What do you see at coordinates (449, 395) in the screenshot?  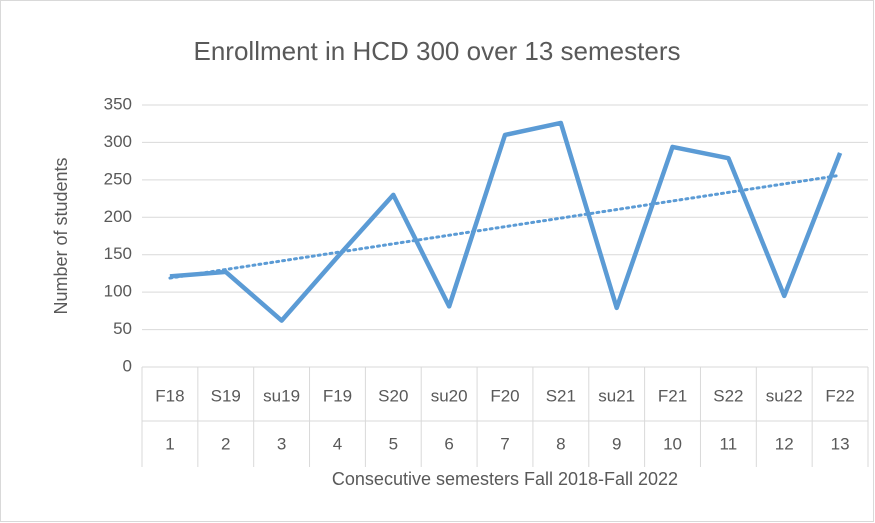 I see `x-tick-label: su20` at bounding box center [449, 395].